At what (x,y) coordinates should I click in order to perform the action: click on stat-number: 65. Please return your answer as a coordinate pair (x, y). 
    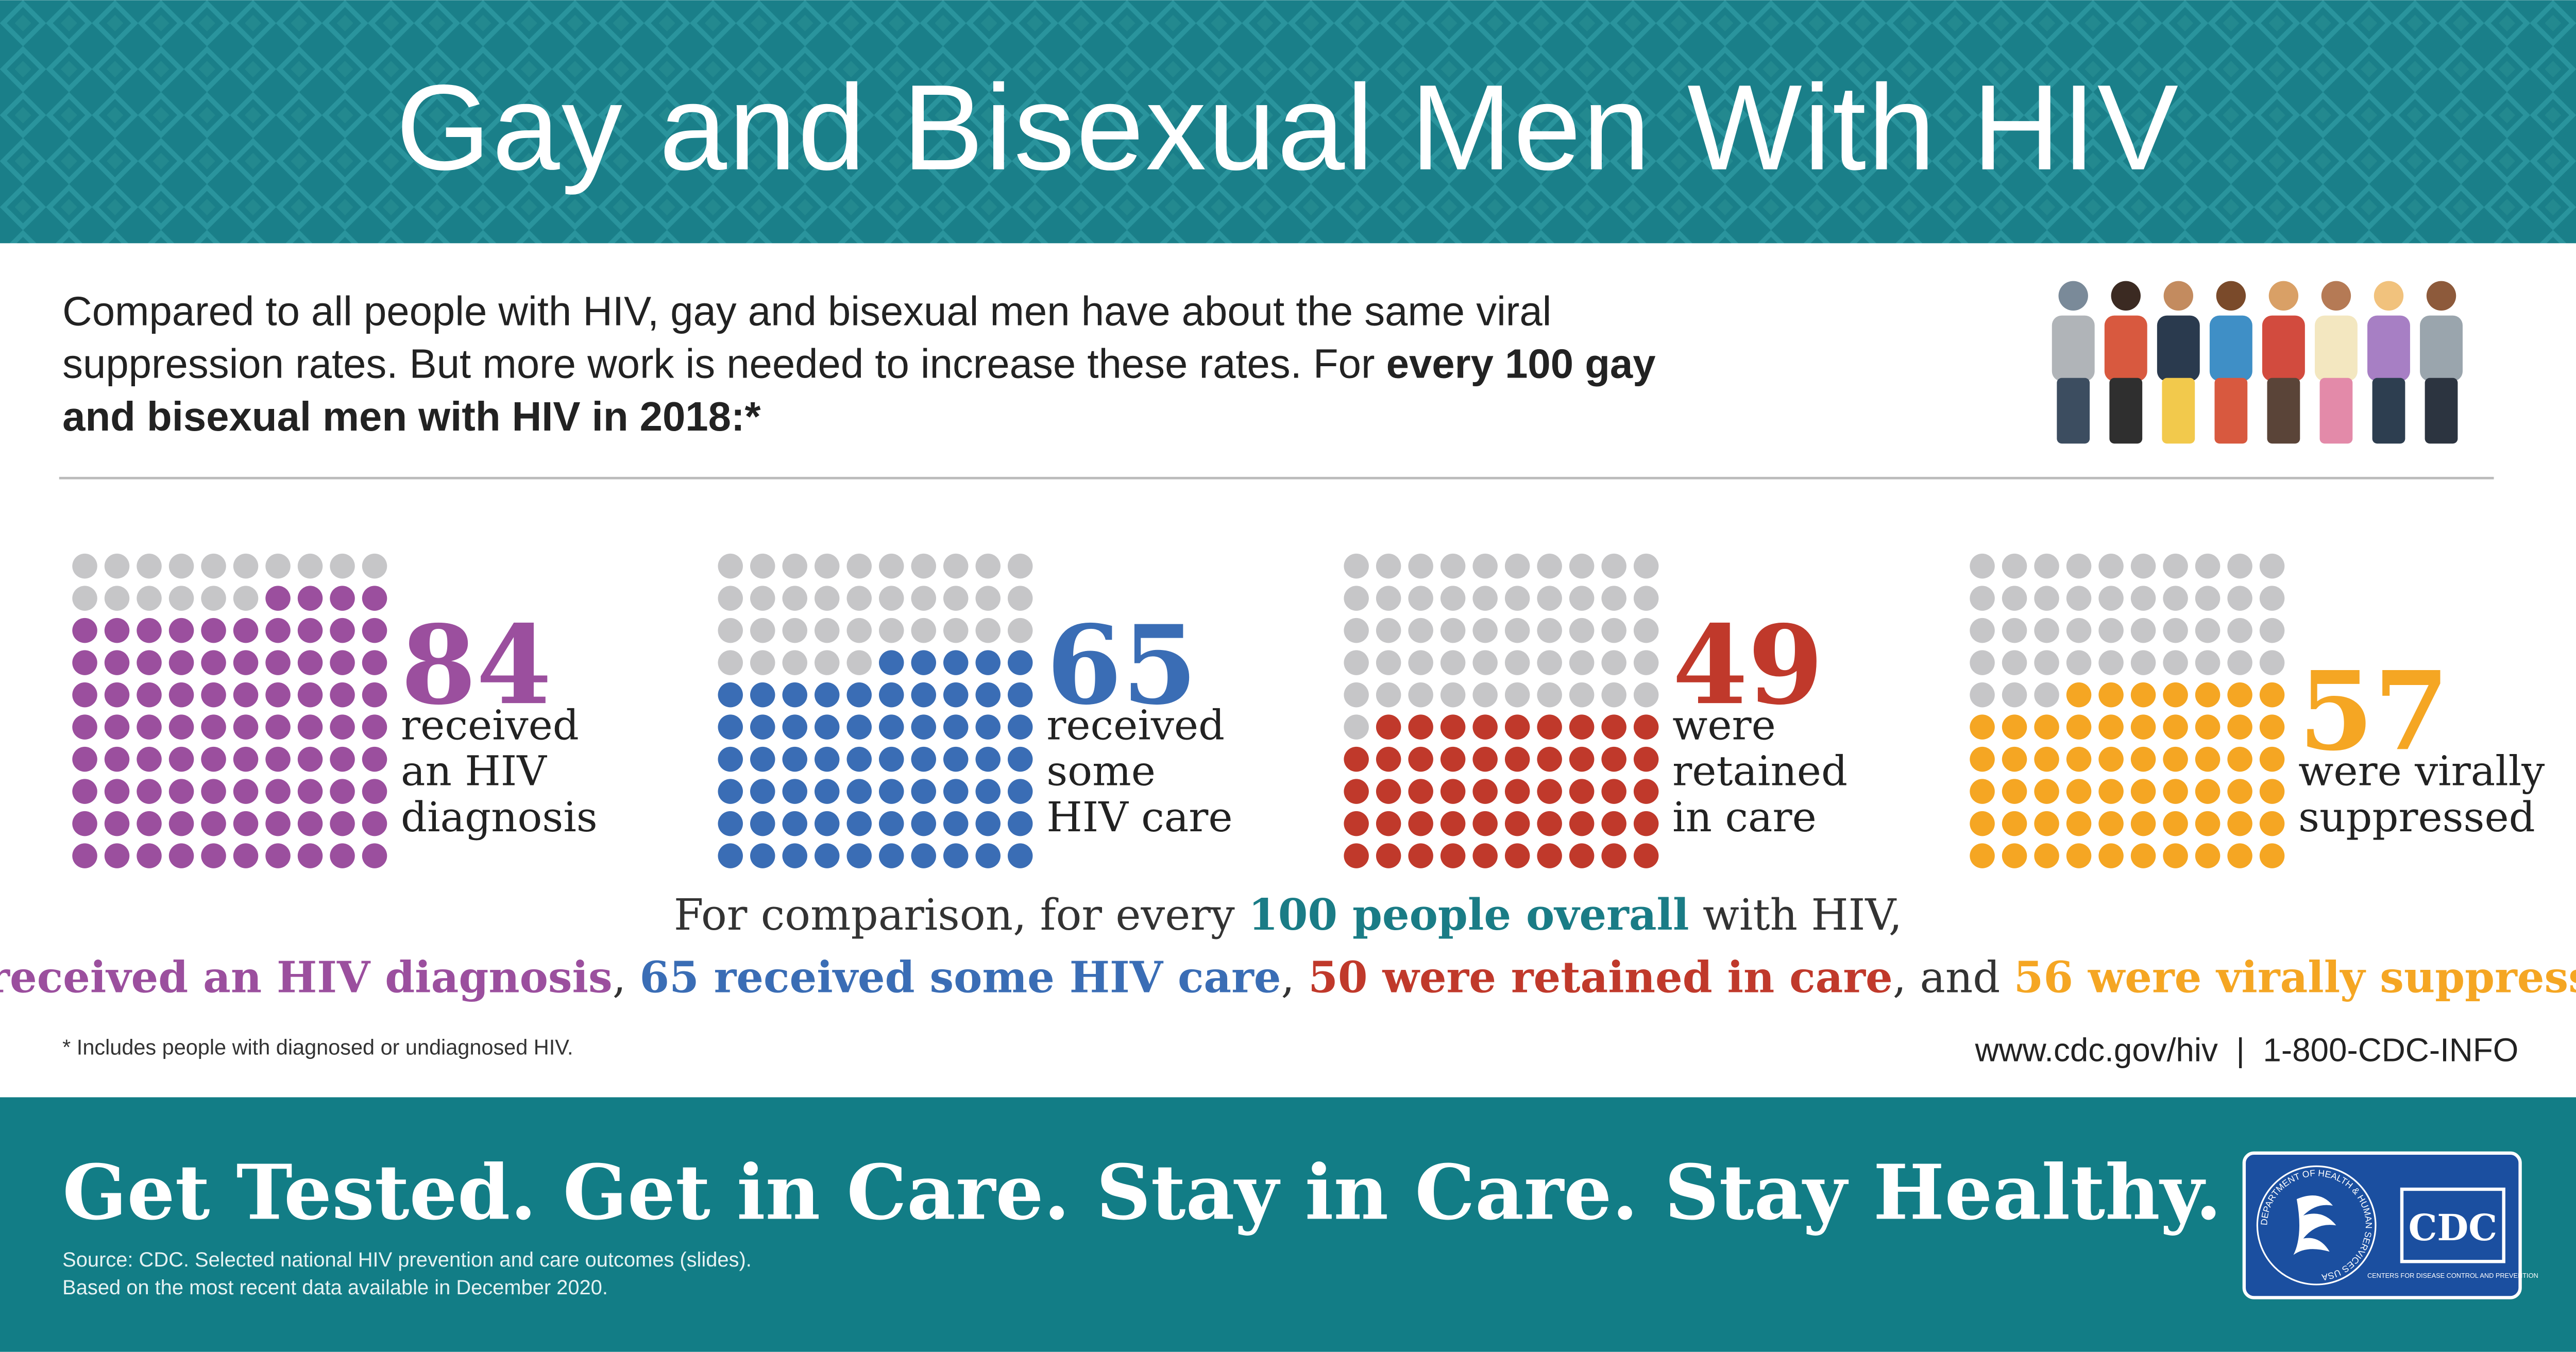
    Looking at the image, I should click on (1121, 665).